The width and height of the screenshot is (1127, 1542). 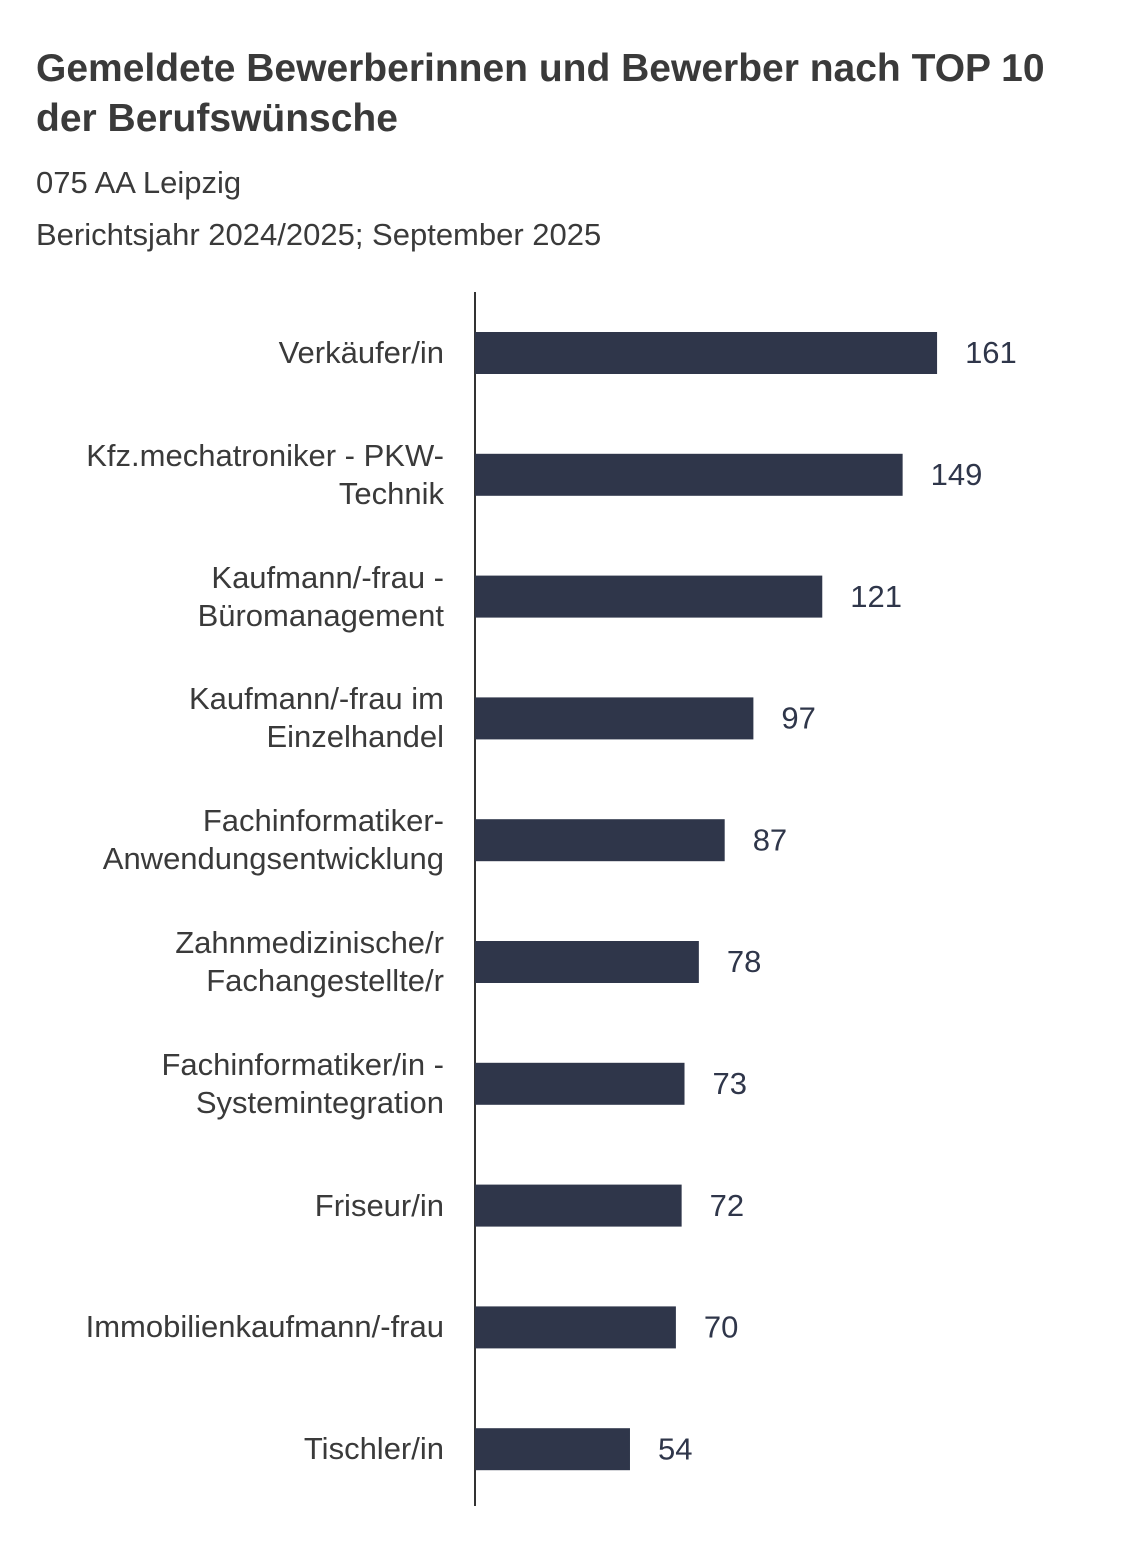 What do you see at coordinates (957, 474) in the screenshot?
I see `value-label: 149` at bounding box center [957, 474].